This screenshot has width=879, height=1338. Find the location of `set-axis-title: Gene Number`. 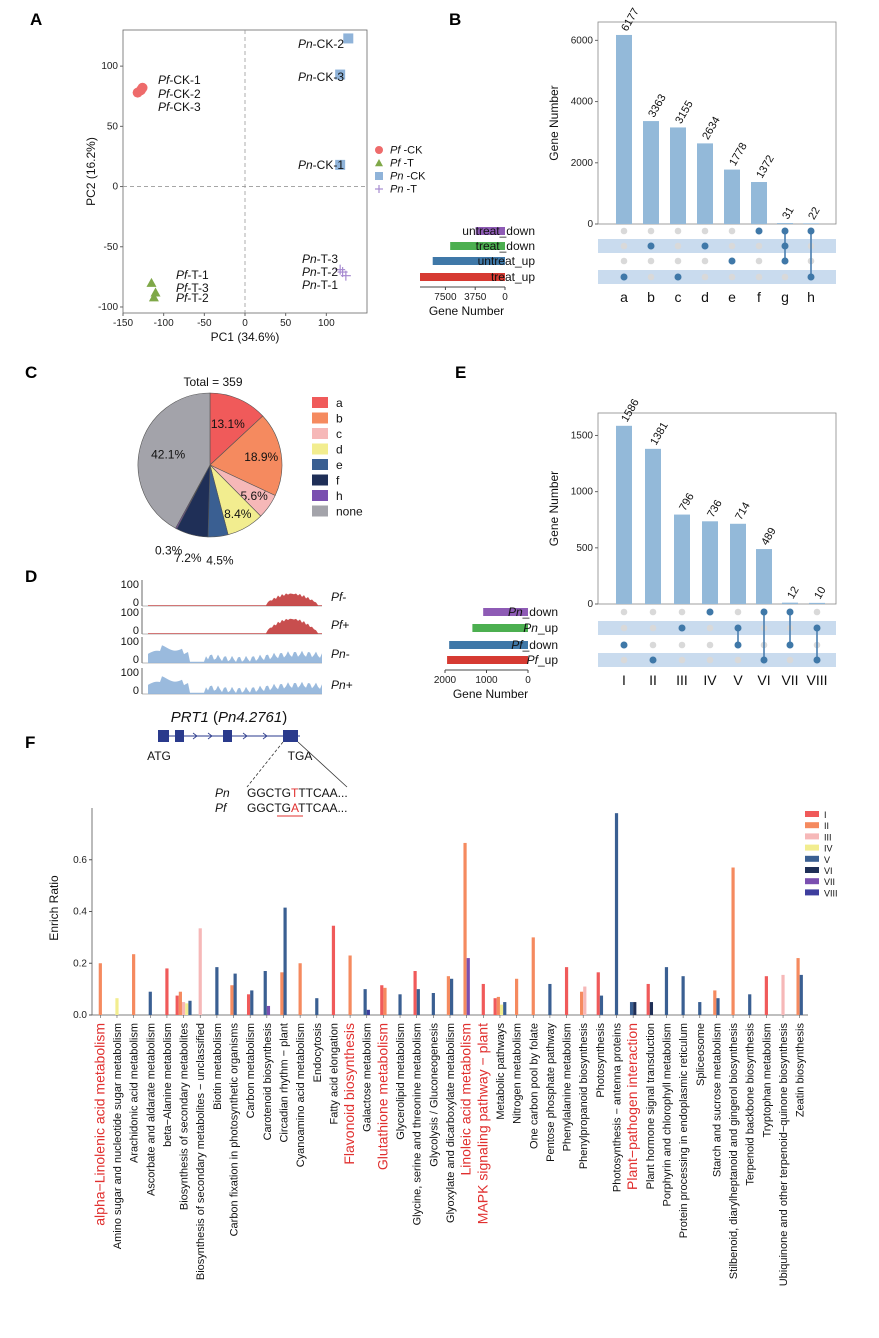

set-axis-title: Gene Number is located at coordinates (466, 311).